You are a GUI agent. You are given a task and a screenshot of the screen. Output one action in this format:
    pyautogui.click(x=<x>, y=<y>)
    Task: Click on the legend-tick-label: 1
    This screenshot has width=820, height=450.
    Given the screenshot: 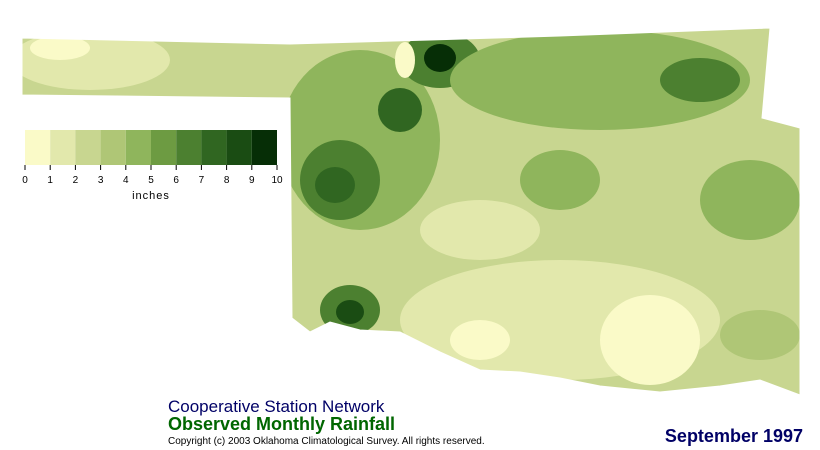 What is the action you would take?
    pyautogui.click(x=50, y=180)
    